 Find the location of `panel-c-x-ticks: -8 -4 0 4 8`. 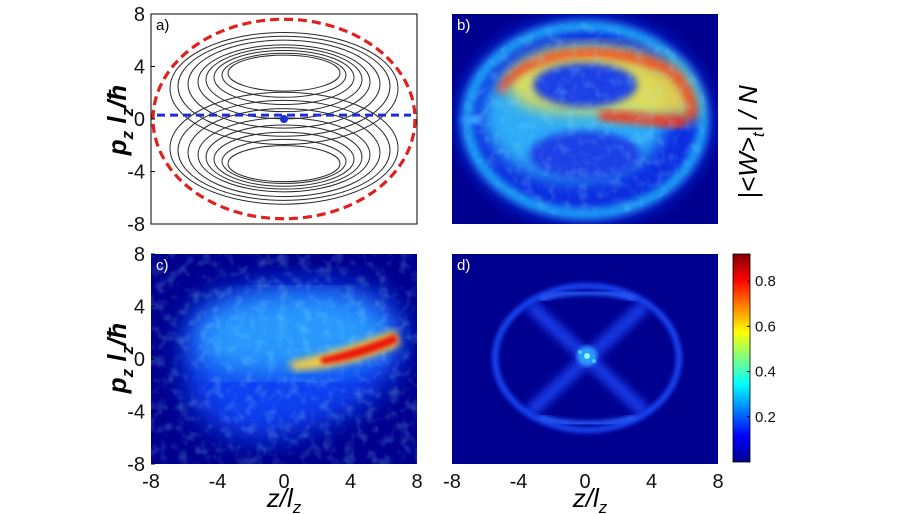

panel-c-x-ticks: -8 -4 0 4 8 is located at coordinates (282, 482).